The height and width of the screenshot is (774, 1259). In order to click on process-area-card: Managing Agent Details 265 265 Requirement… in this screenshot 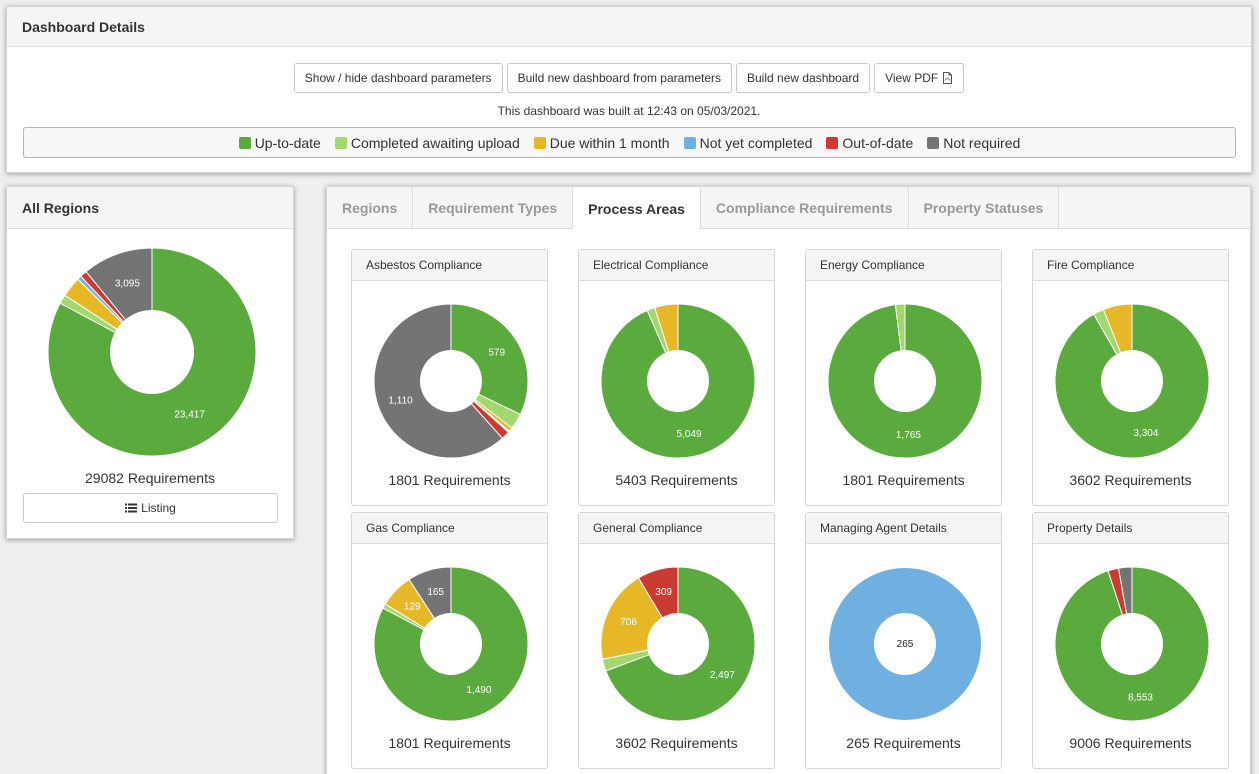, I will do `click(903, 640)`.